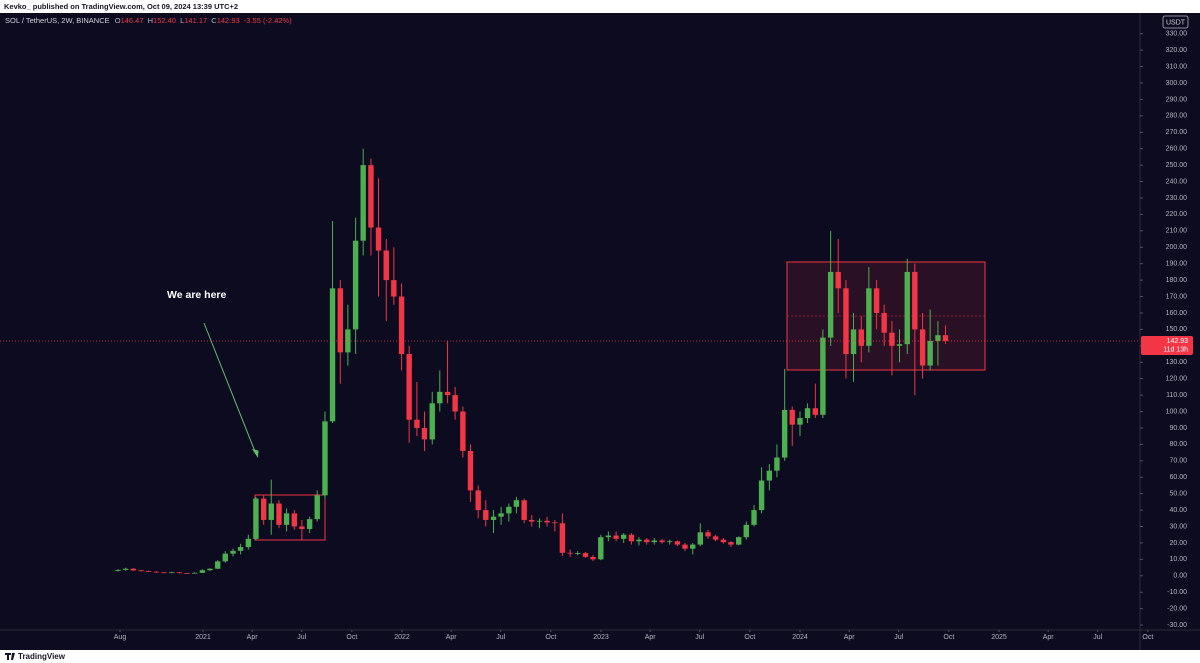 This screenshot has height=663, width=1200. What do you see at coordinates (1177, 83) in the screenshot?
I see `y-tick-label: 300.00` at bounding box center [1177, 83].